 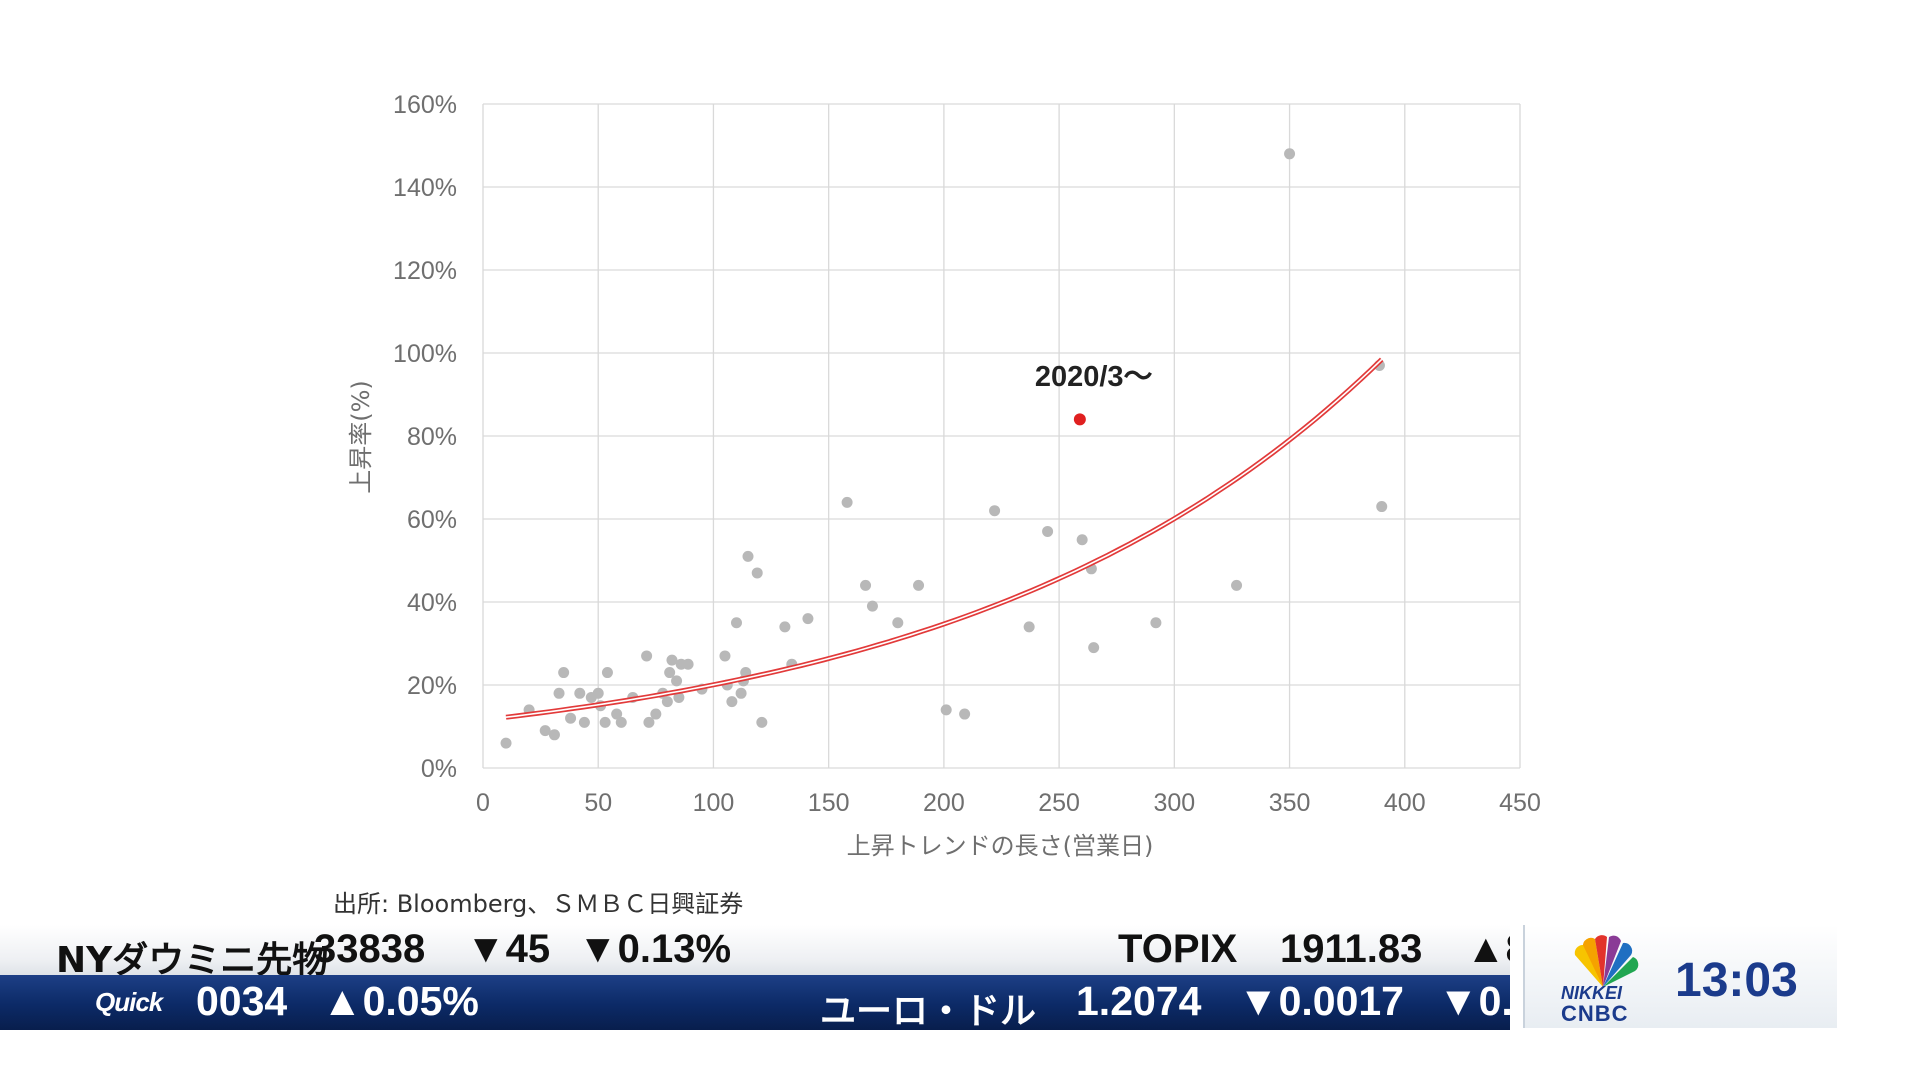 What do you see at coordinates (439, 769) in the screenshot?
I see `y-tick-label: 0%` at bounding box center [439, 769].